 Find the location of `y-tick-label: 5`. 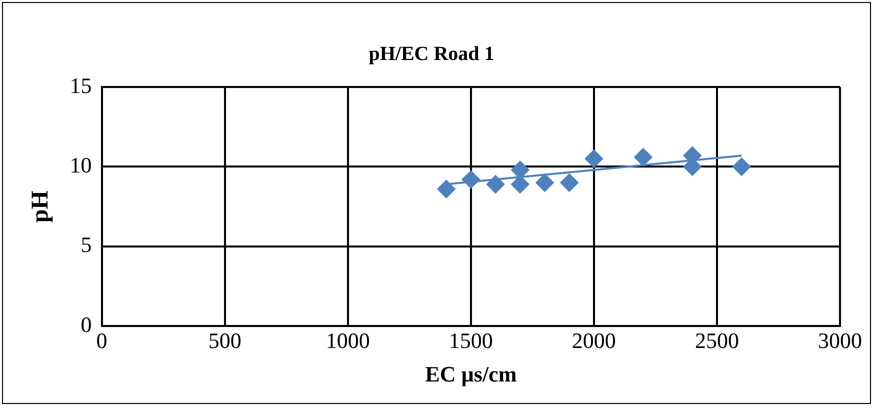

y-tick-label: 5 is located at coordinates (86, 245).